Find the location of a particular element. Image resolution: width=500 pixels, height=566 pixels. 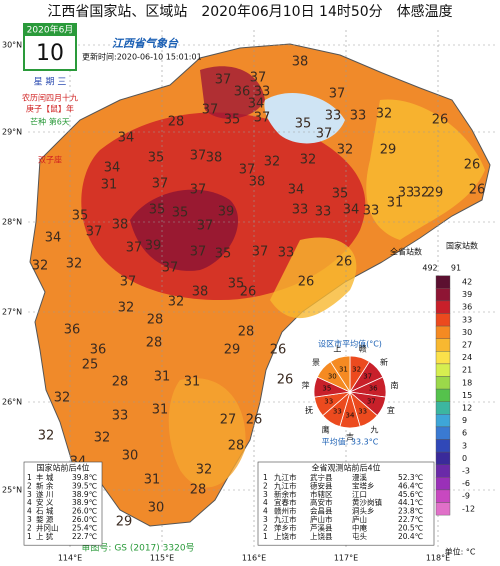

pie-value: 37 is located at coordinates (367, 377).